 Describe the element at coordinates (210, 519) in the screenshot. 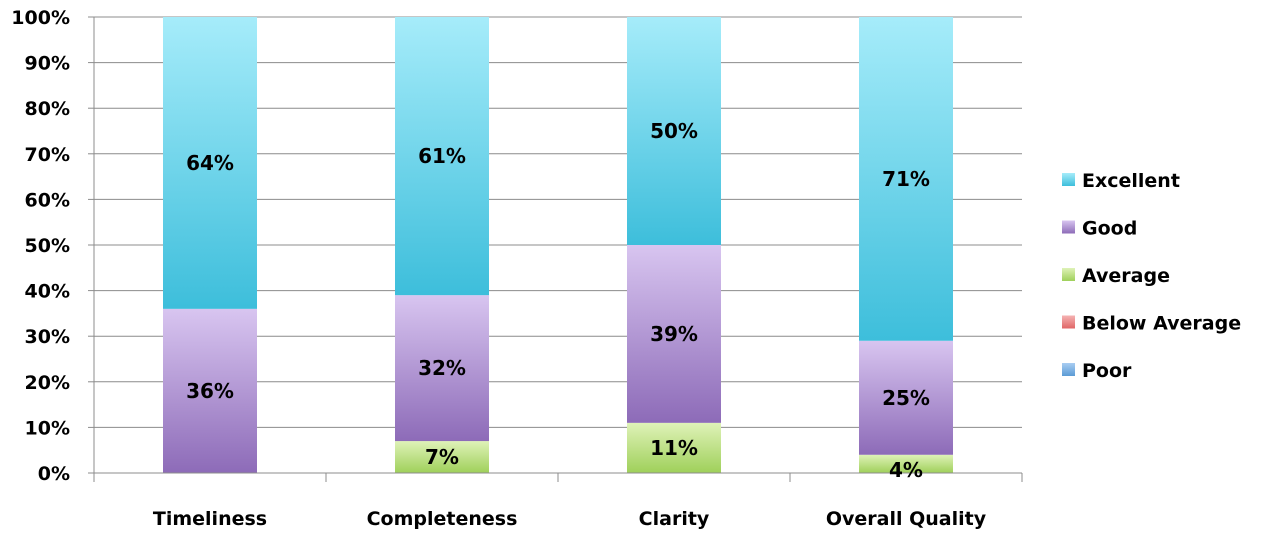

I see `x-category-label: Timeliness` at that location.